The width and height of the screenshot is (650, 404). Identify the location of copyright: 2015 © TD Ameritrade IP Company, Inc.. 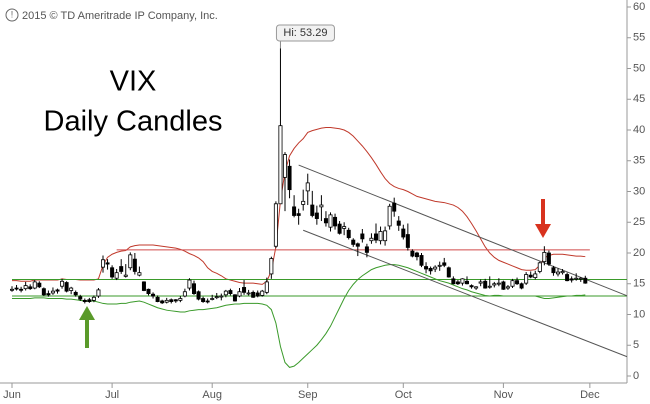
(120, 16).